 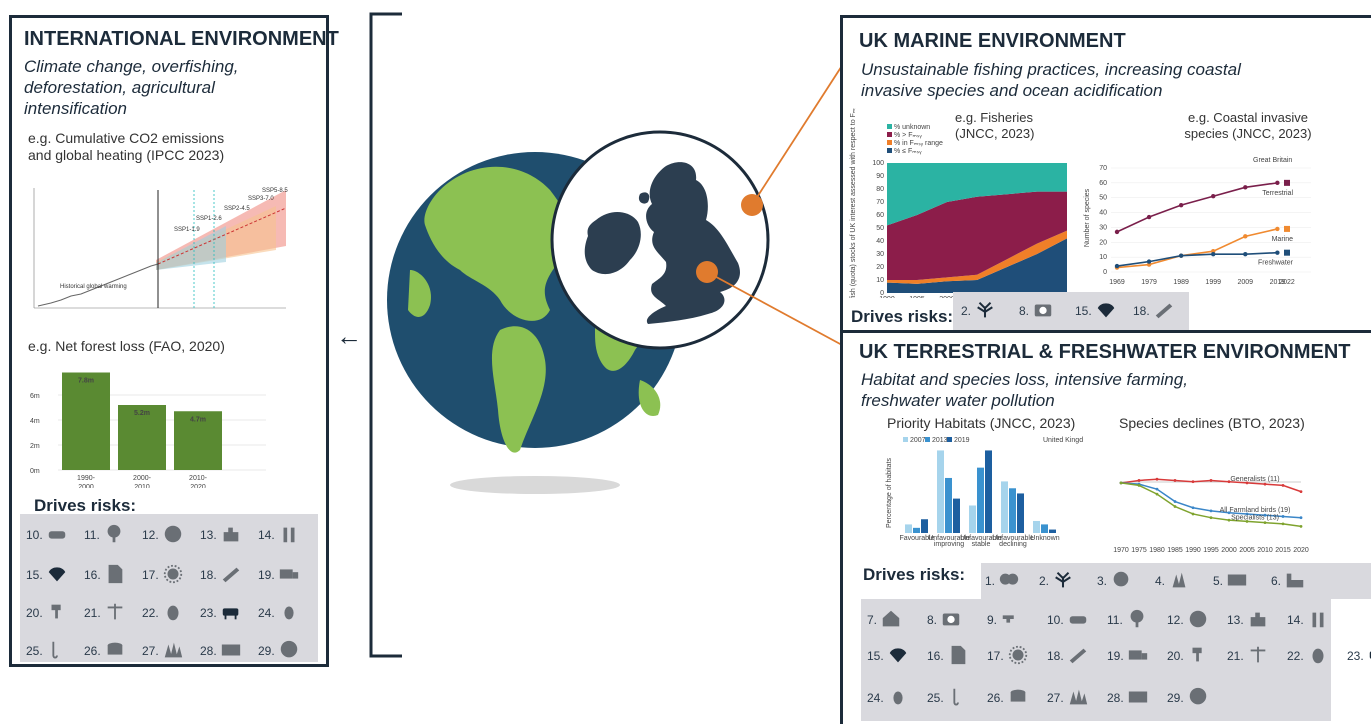 I want to click on risk-9-icon, so click(x=1011, y=620).